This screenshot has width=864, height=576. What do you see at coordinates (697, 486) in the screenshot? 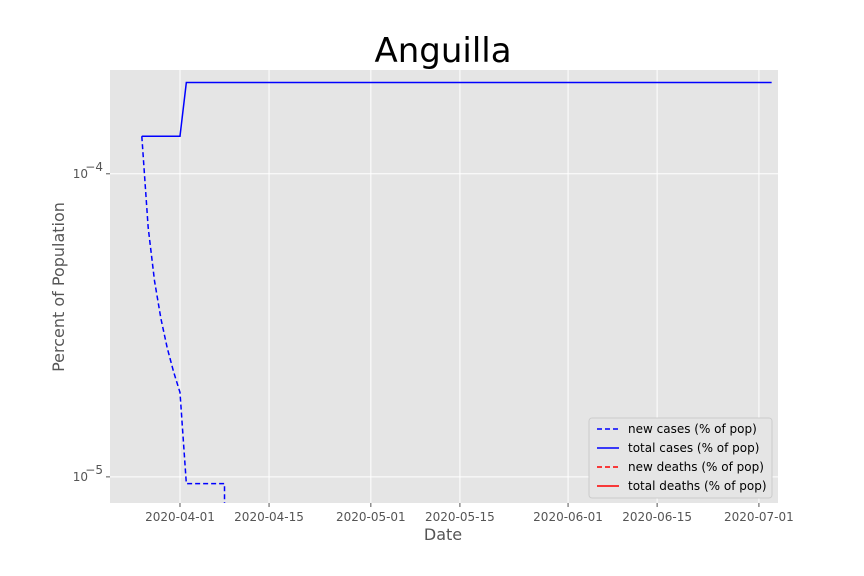
I see `legend-entry: total deaths (% of pop)` at bounding box center [697, 486].